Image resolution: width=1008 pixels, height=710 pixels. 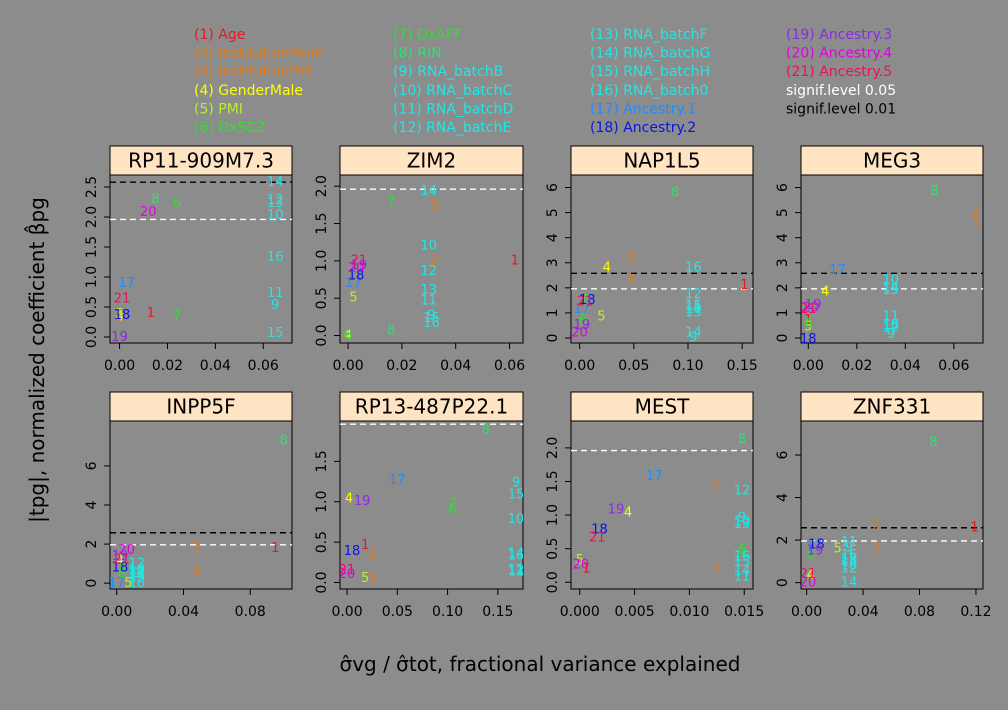 I want to click on legend-entry: (1) Age, so click(x=219, y=35).